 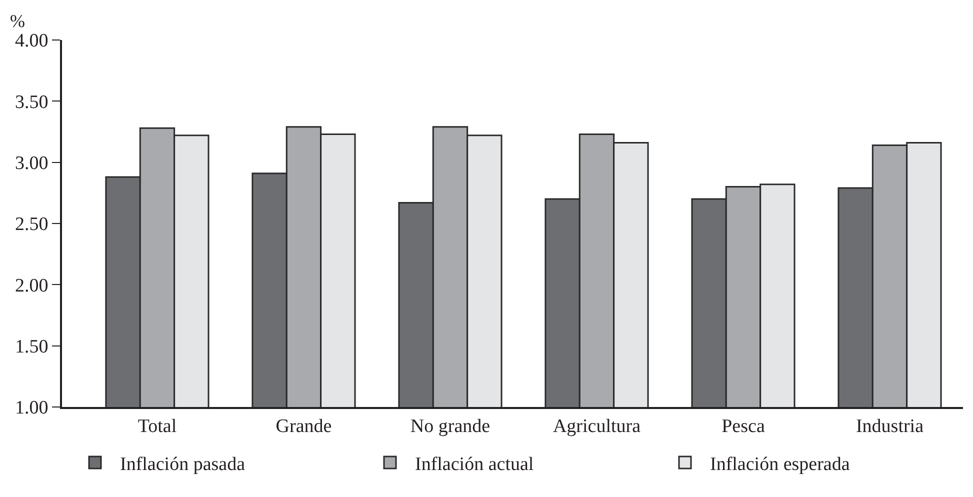 I want to click on x-tick-label: Industria, so click(x=890, y=426).